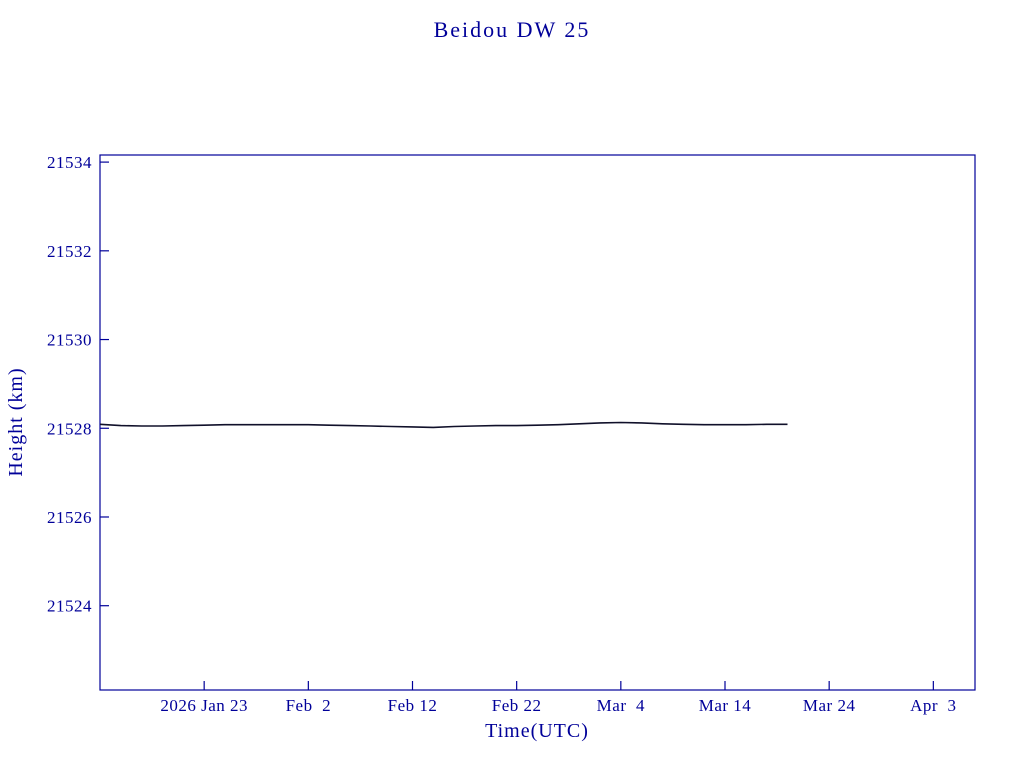  I want to click on y-tick-label: 21524, so click(69, 606).